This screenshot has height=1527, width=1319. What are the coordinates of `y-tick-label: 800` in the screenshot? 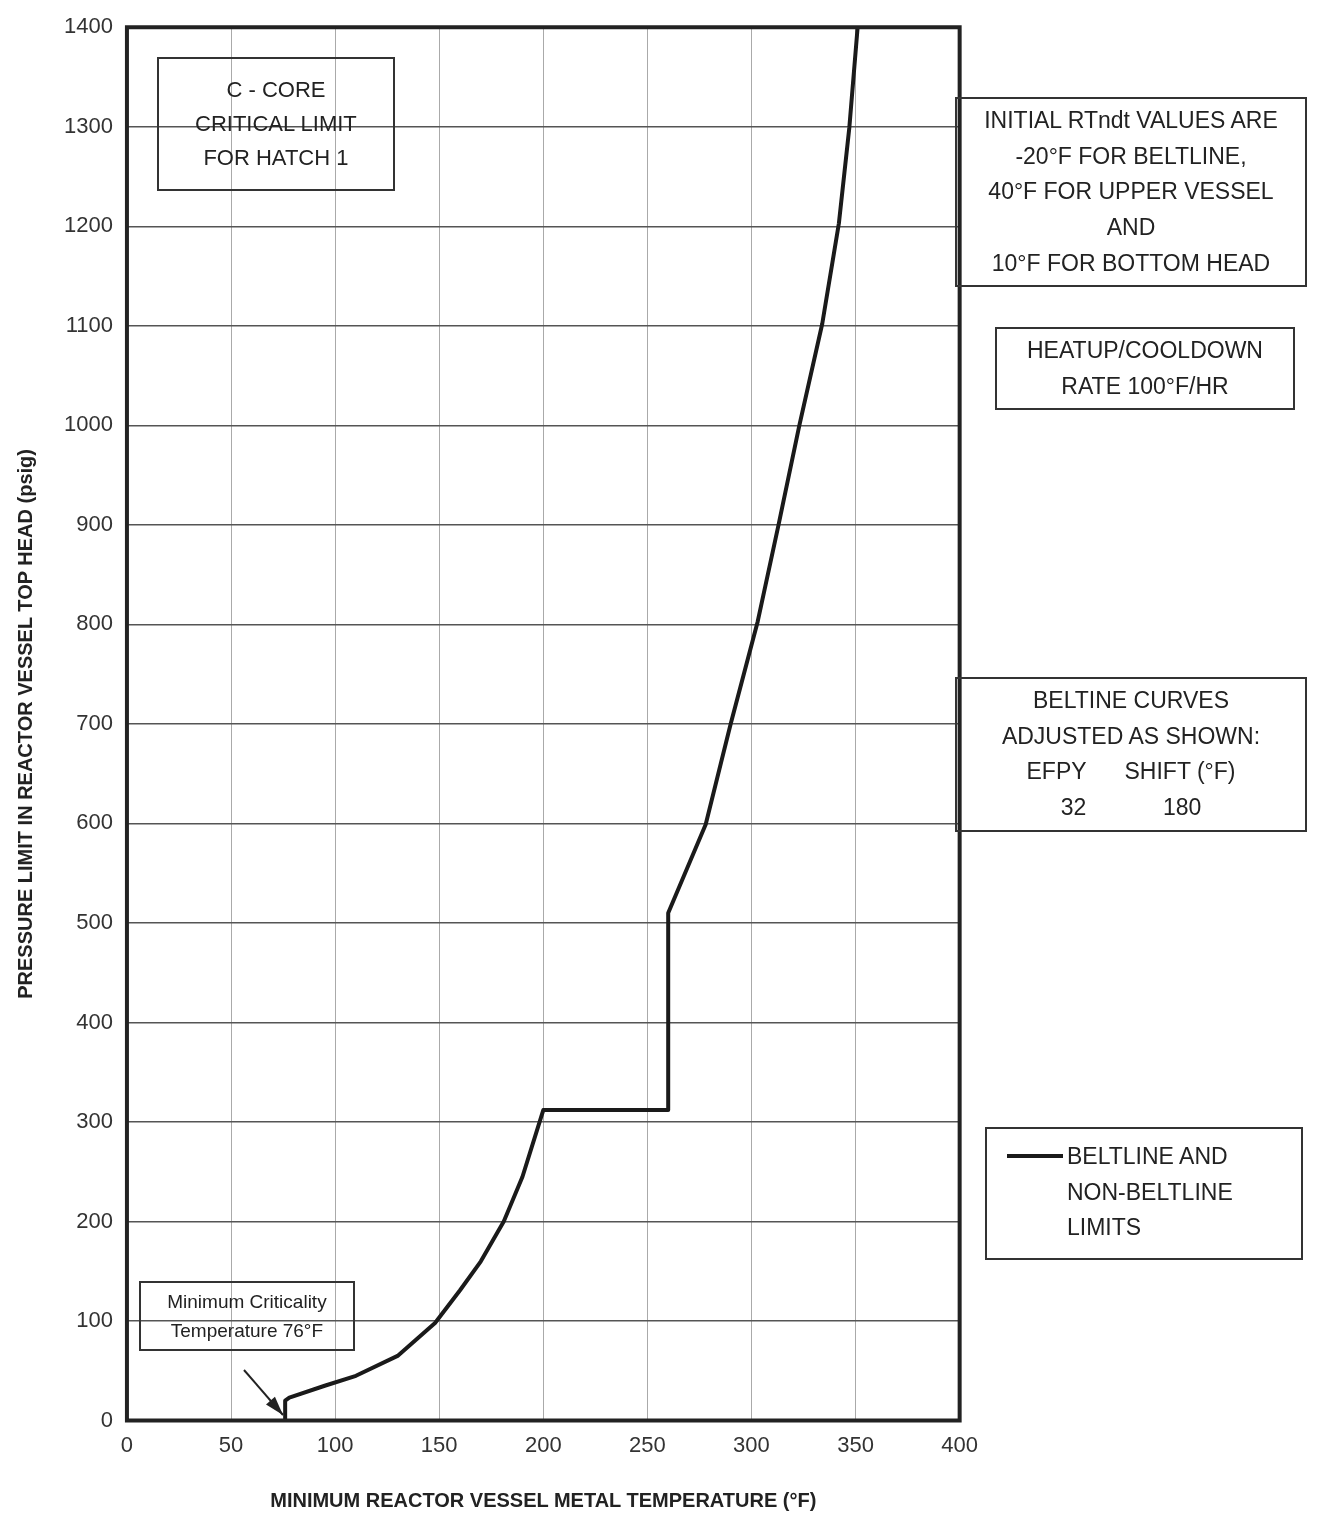 It's located at (94, 623).